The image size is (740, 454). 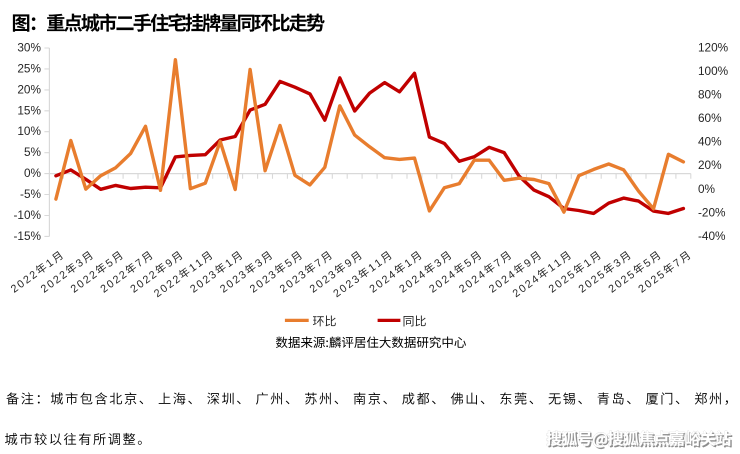 I want to click on svg-text: 60%, so click(x=710, y=118).